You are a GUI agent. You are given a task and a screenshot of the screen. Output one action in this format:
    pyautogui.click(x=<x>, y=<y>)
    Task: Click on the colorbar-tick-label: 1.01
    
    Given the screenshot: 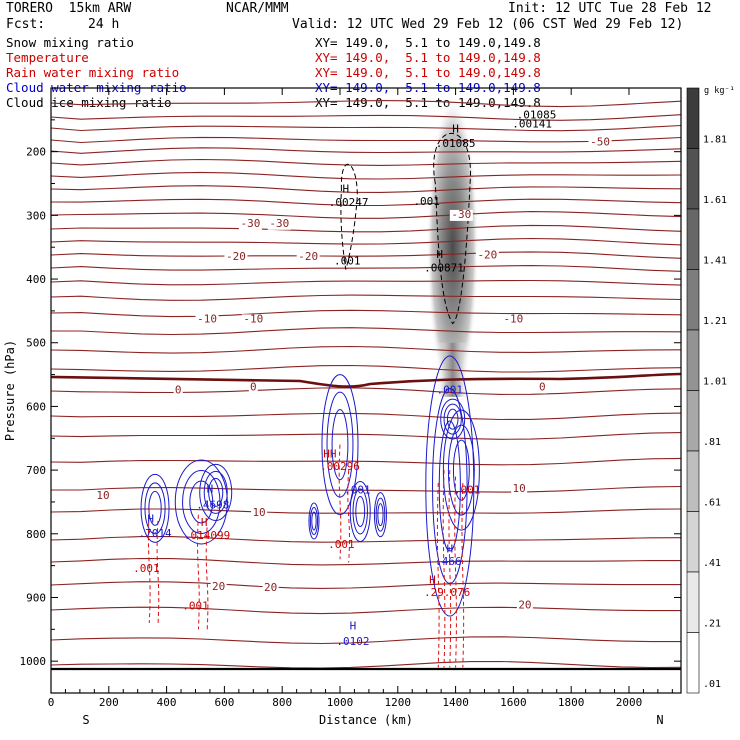 What is the action you would take?
    pyautogui.click(x=715, y=381)
    